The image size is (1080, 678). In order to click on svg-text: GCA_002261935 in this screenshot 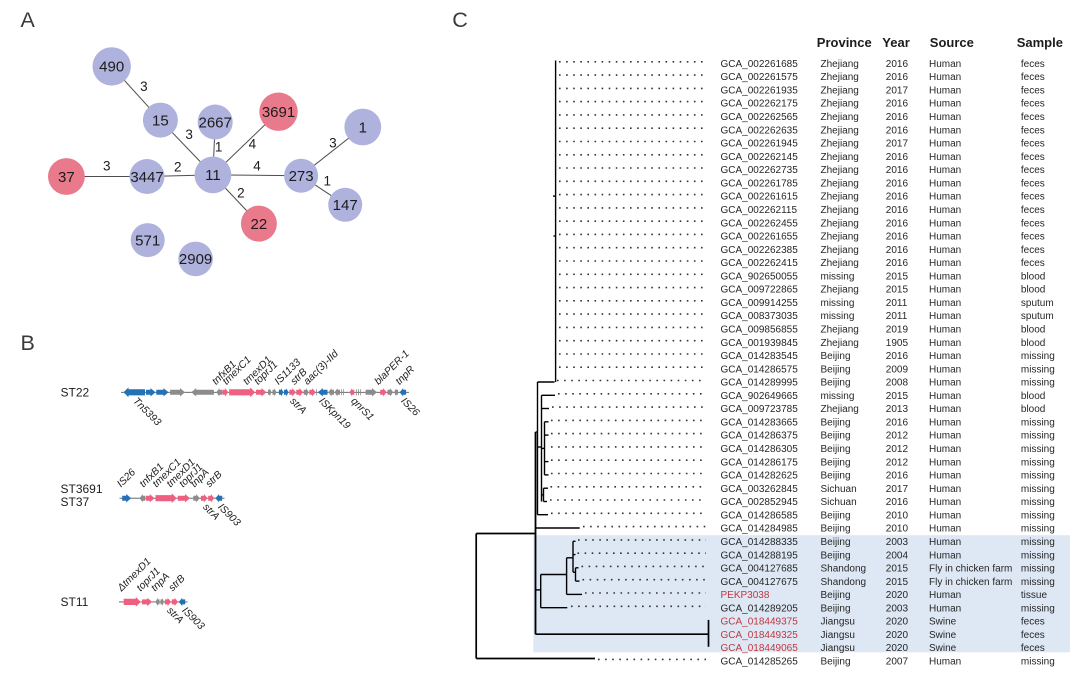, I will do `click(760, 91)`.